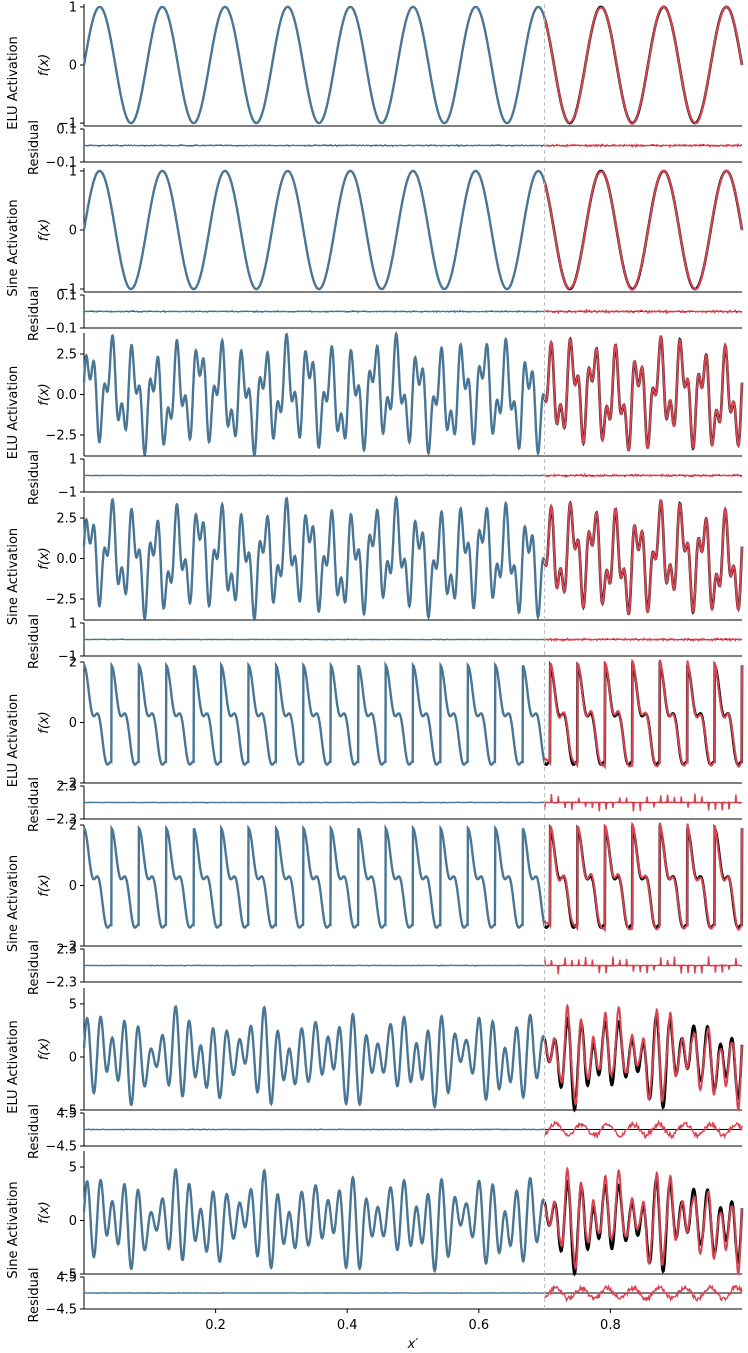 The height and width of the screenshot is (1353, 748). I want to click on residual-tick-label: 4.5, so click(66, 1278).